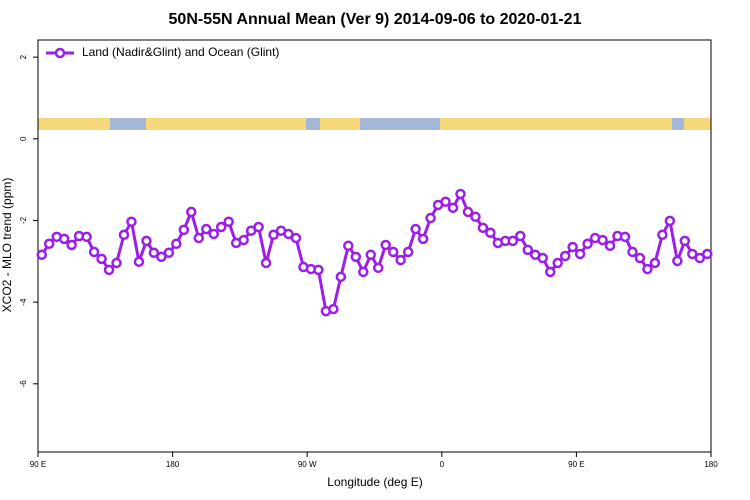  What do you see at coordinates (23, 56) in the screenshot?
I see `y-tick-label: 2` at bounding box center [23, 56].